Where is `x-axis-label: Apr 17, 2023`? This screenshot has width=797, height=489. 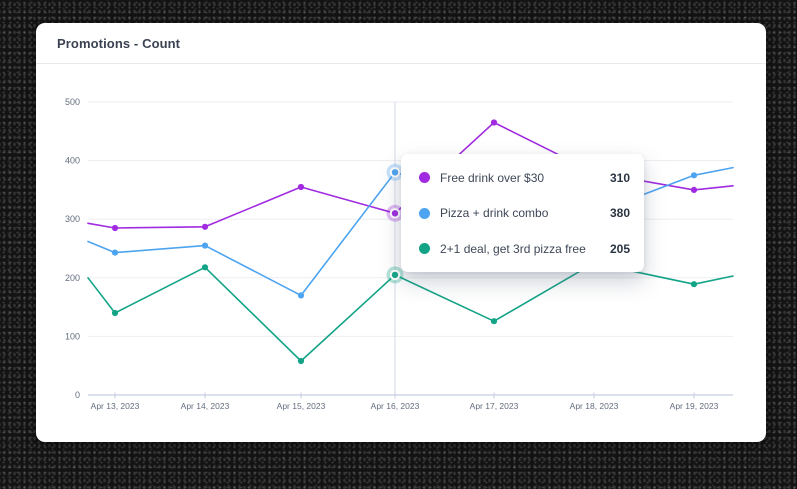
x-axis-label: Apr 17, 2023 is located at coordinates (494, 406).